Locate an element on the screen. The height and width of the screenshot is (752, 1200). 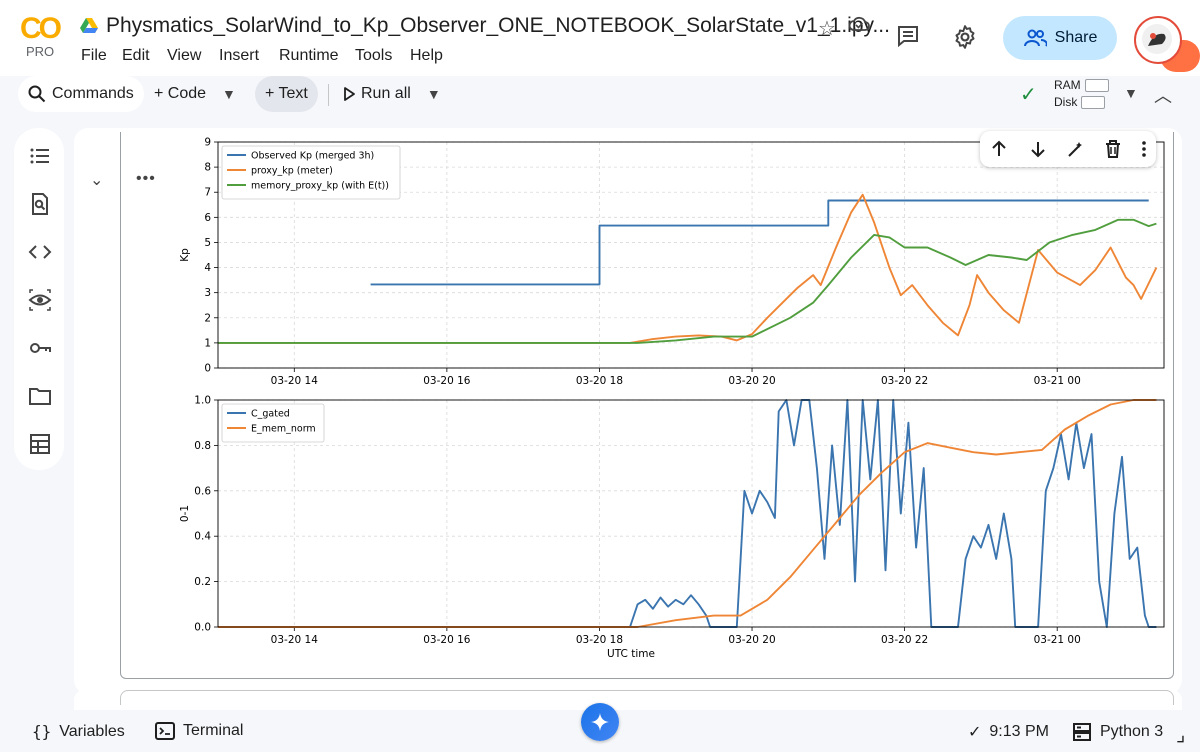
delete-trash-icon is located at coordinates (1113, 149).